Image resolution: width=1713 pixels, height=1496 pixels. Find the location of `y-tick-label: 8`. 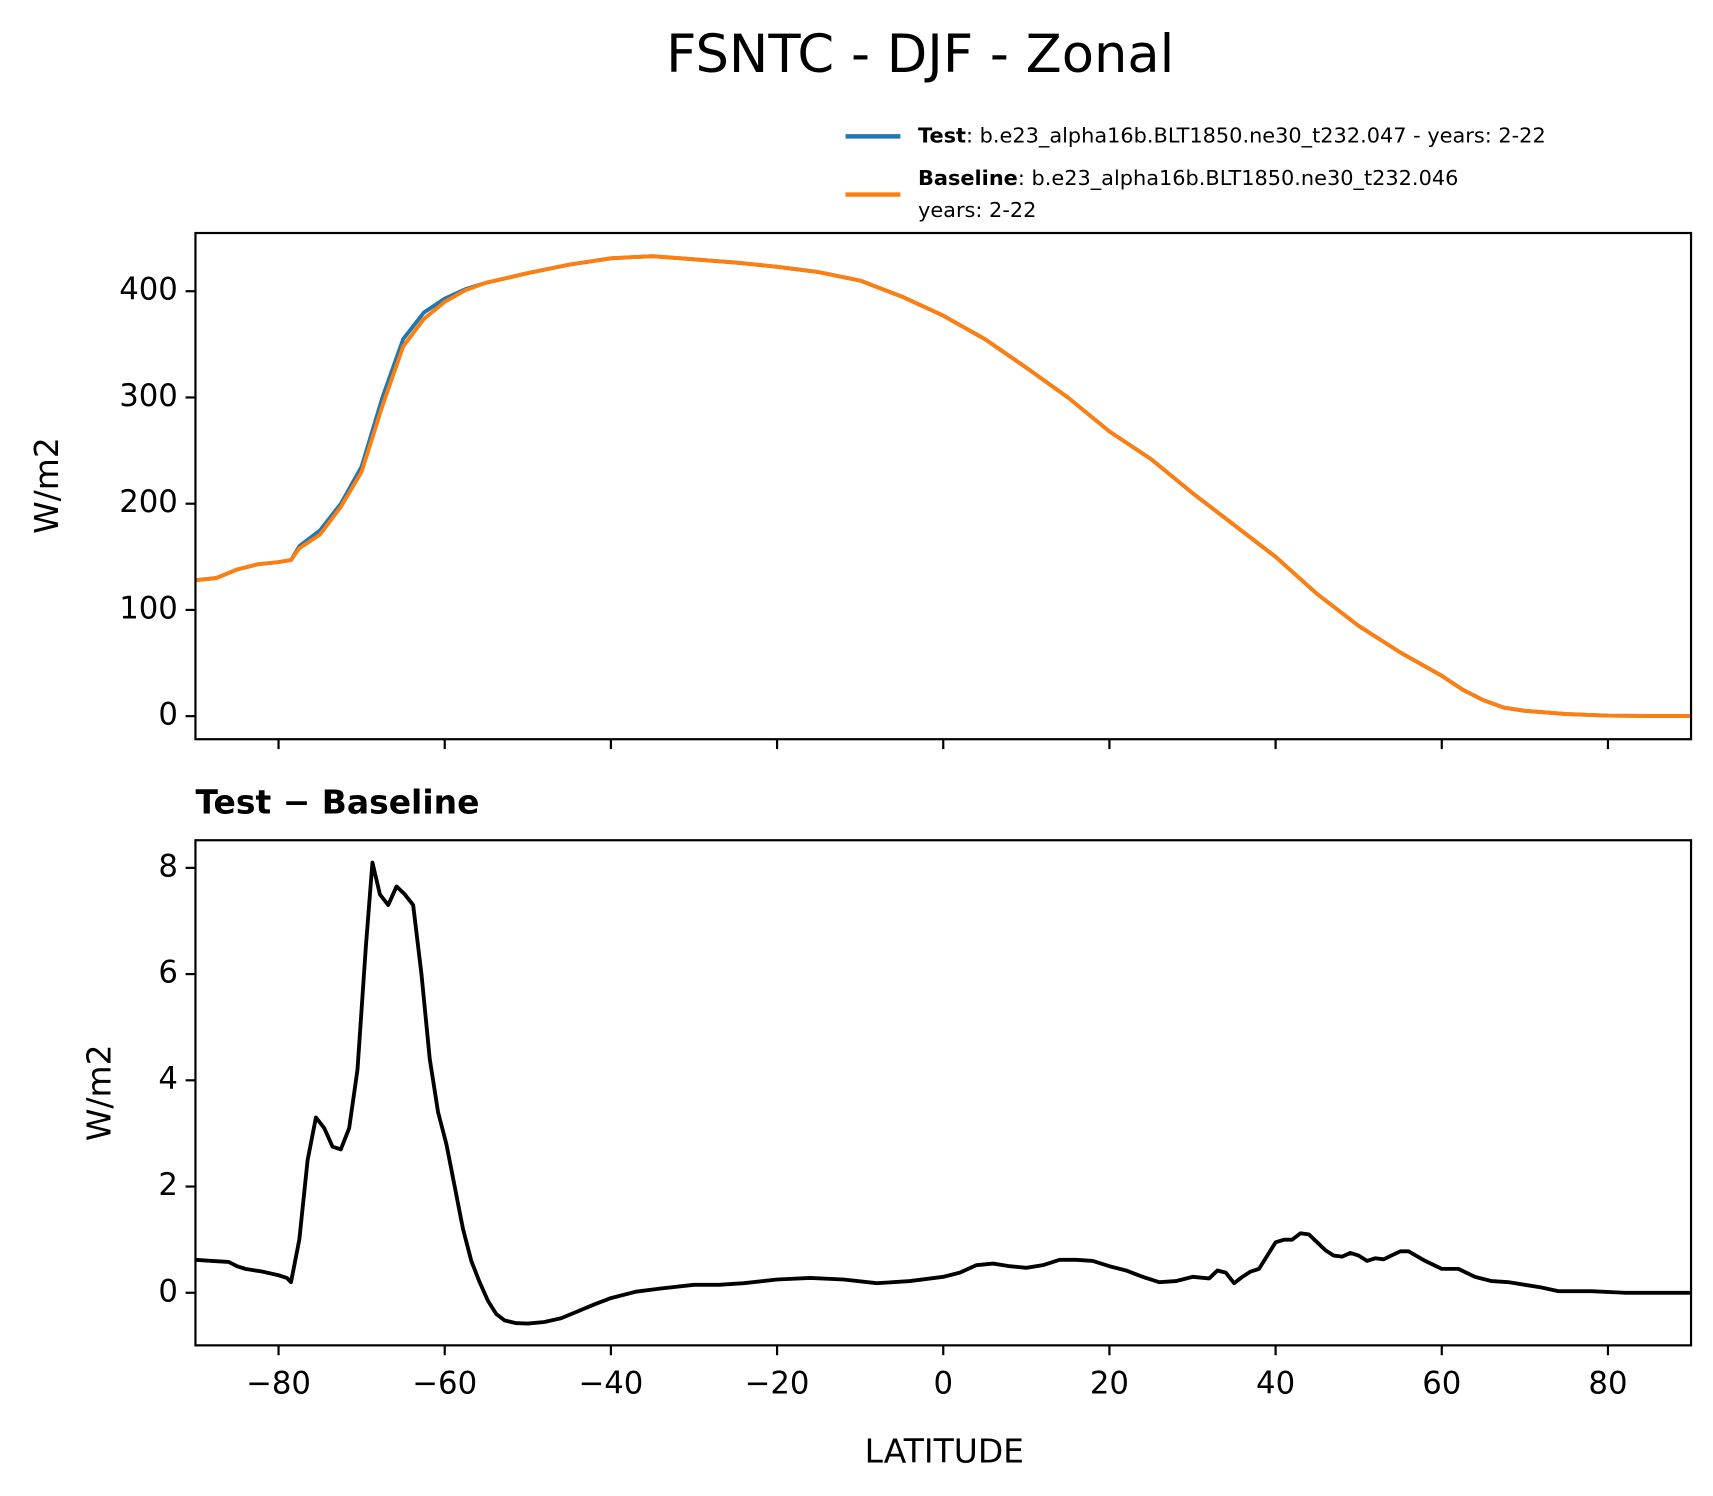

y-tick-label: 8 is located at coordinates (168, 866).